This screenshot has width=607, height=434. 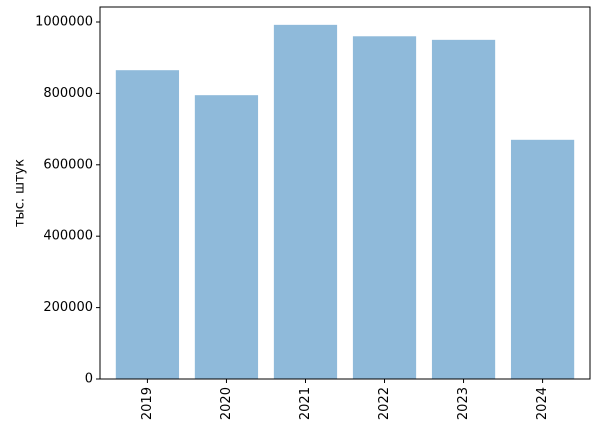 What do you see at coordinates (89, 379) in the screenshot?
I see `y-tick-label: 0` at bounding box center [89, 379].